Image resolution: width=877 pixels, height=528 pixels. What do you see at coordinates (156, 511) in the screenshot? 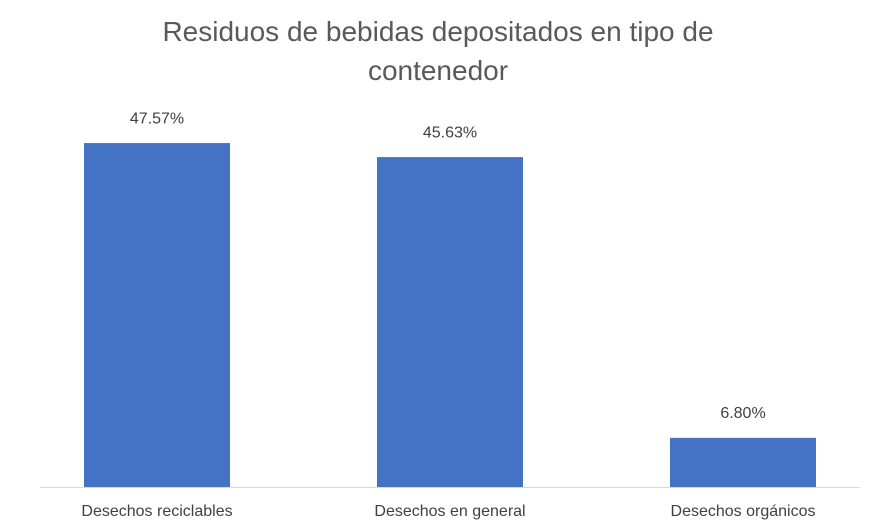
I see `x-tick-label: Desechos reciclables` at bounding box center [156, 511].